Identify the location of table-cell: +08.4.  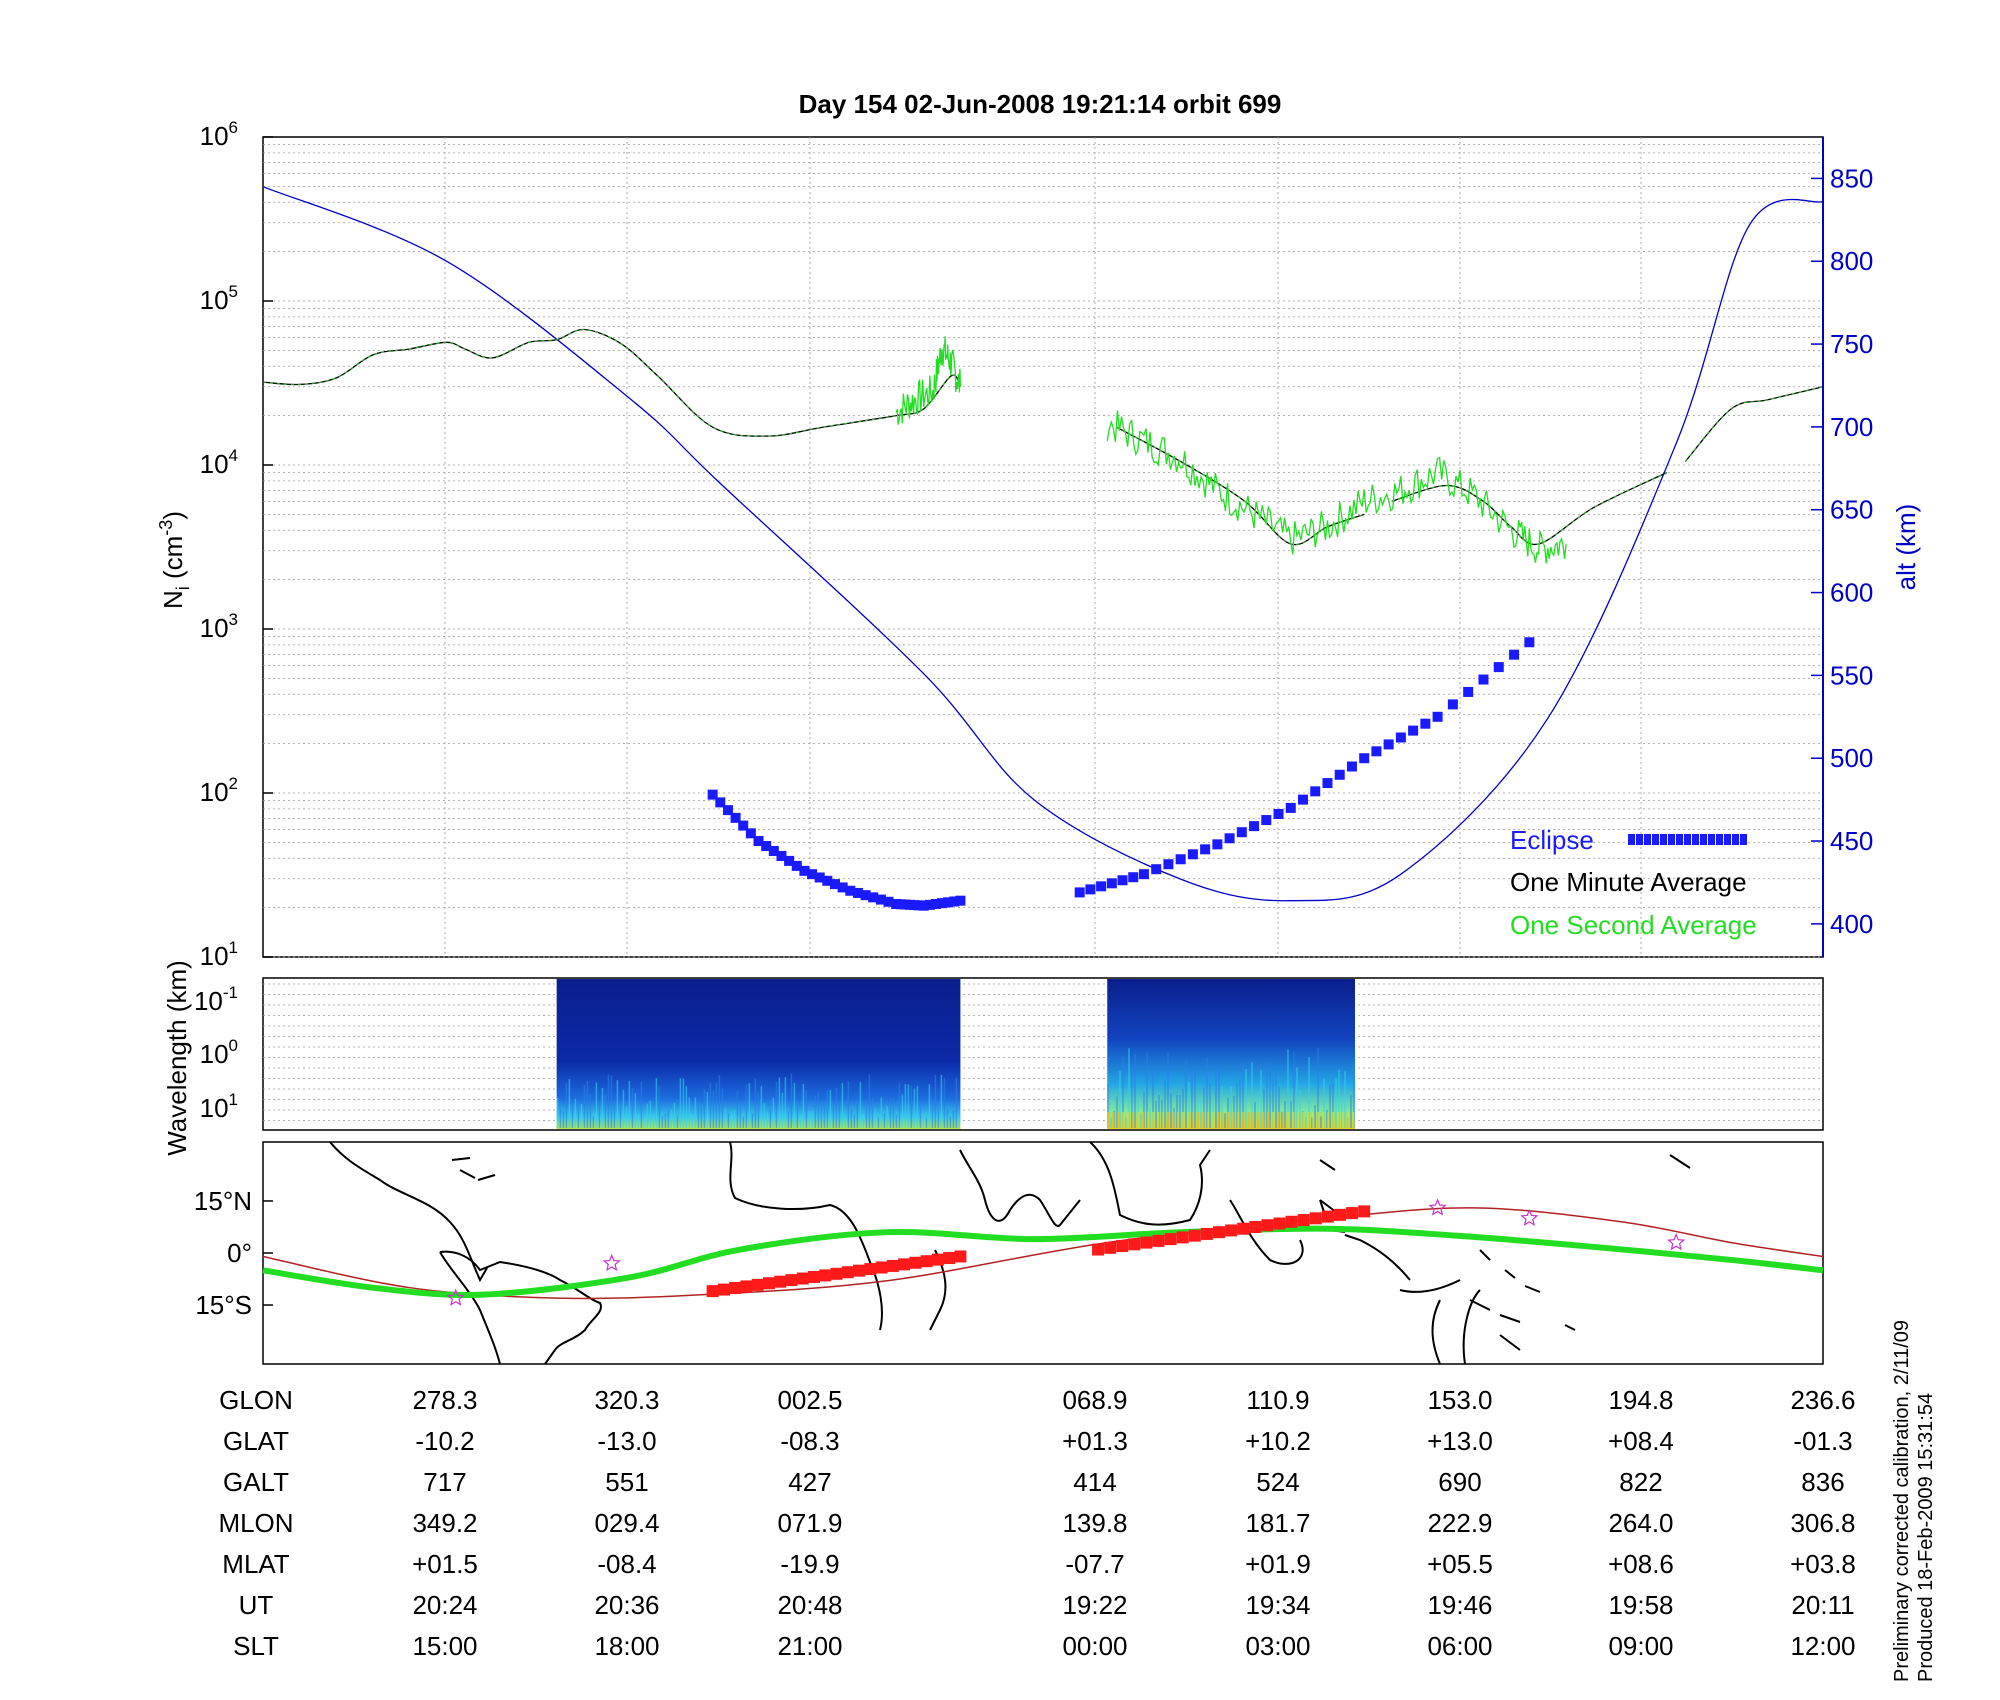
(1641, 1441).